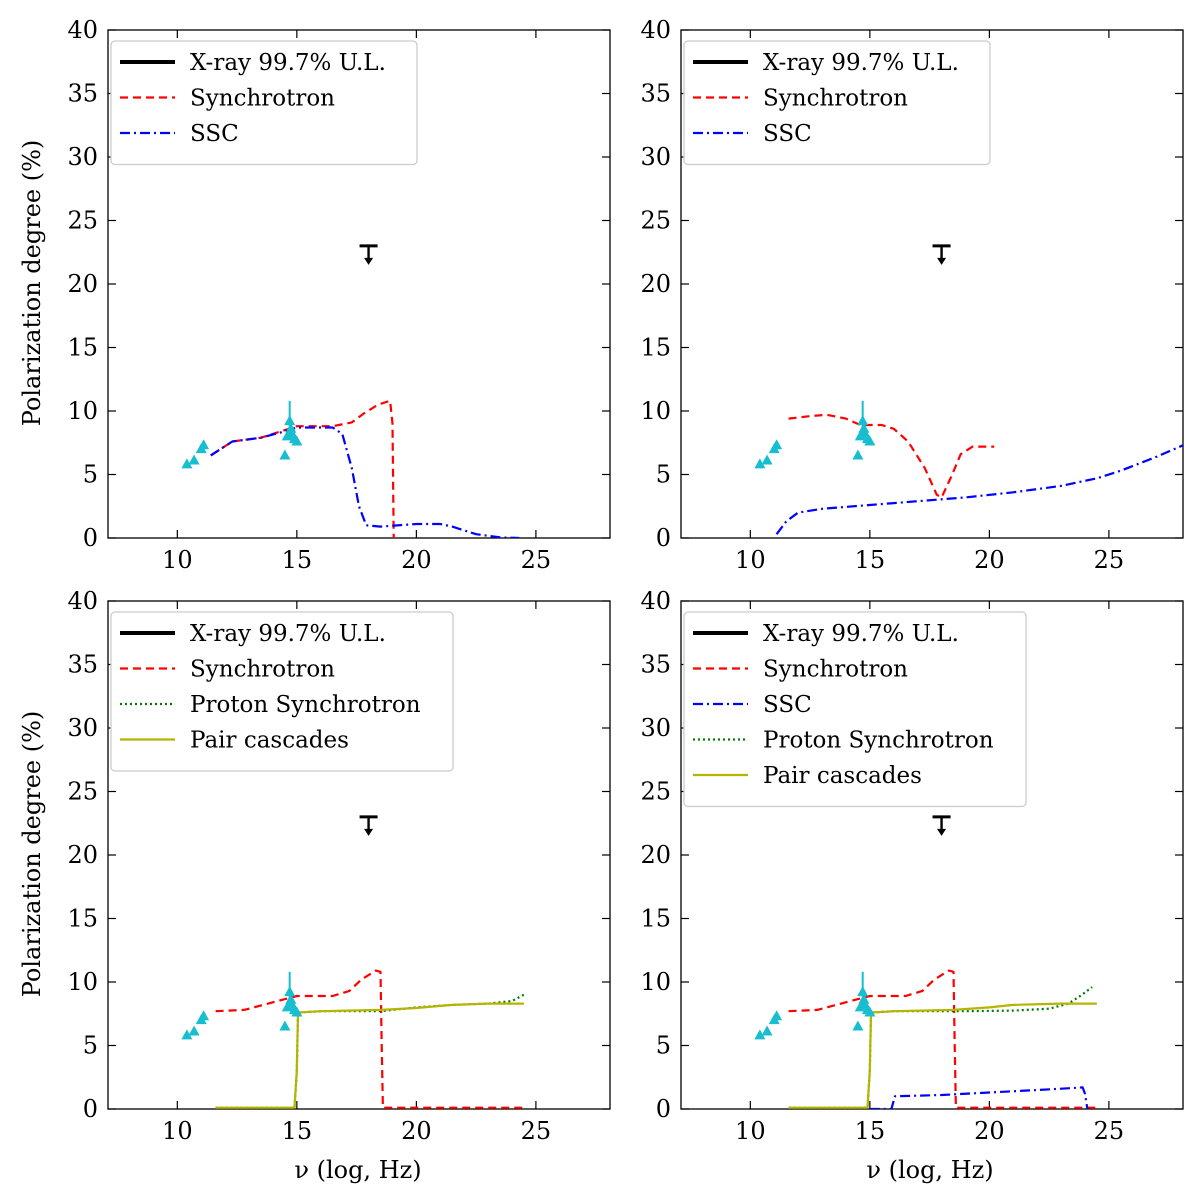 This screenshot has height=1200, width=1200. Describe the element at coordinates (357, 1170) in the screenshot. I see `x-axis-label-left: ν (log, Hz)` at that location.